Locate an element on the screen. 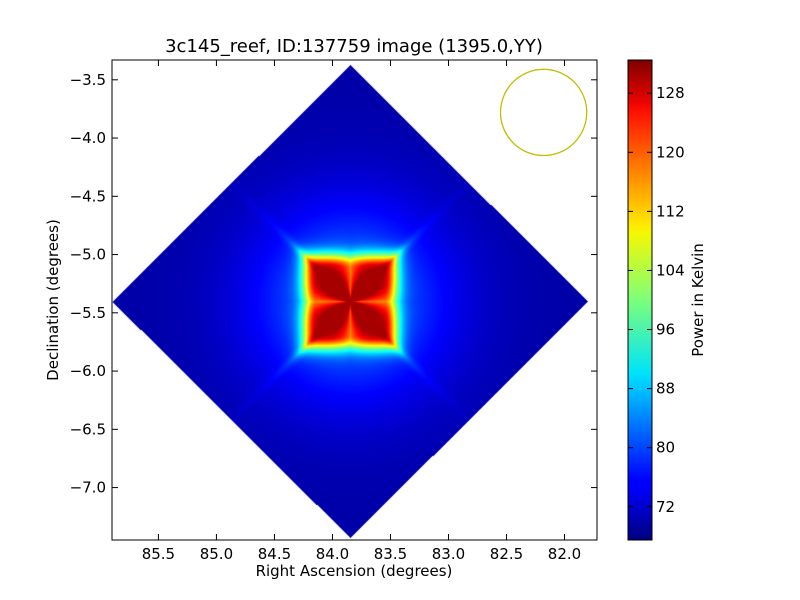 This screenshot has width=800, height=600. y-tick-label: −5.5 is located at coordinates (88, 313).